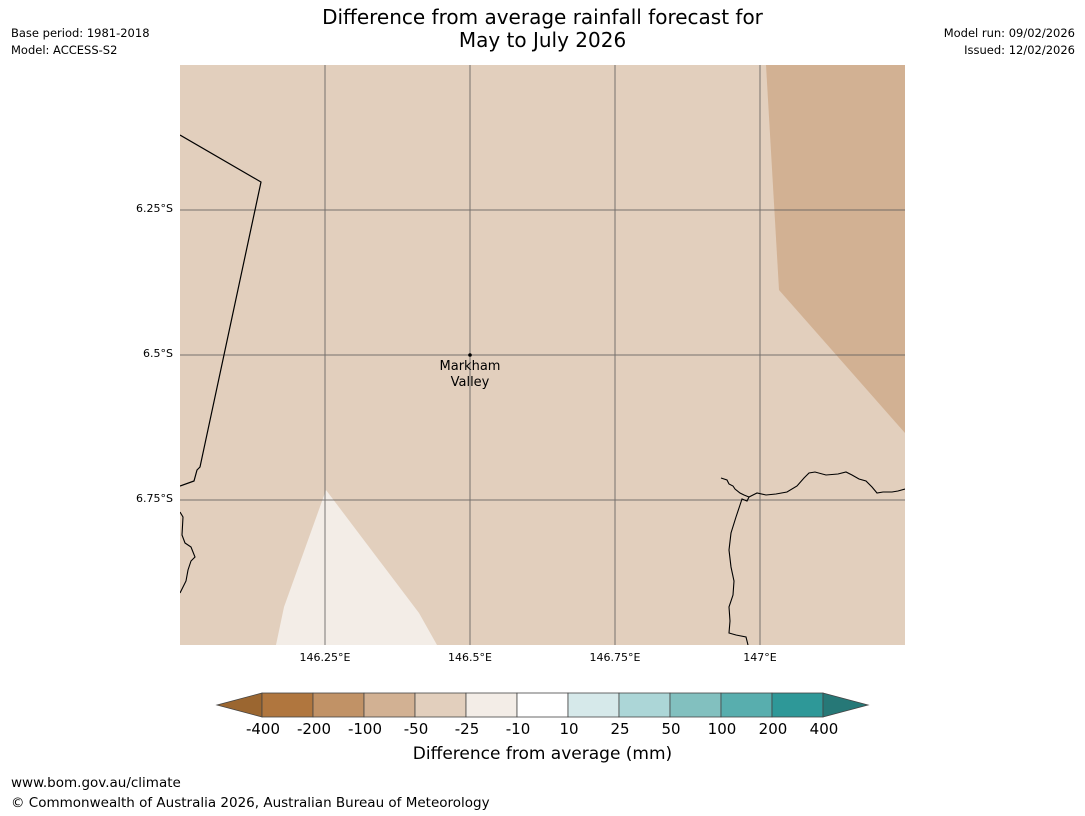 This screenshot has height=816, width=1085. I want to click on base-period: Base period: 1981-2018, so click(80, 33).